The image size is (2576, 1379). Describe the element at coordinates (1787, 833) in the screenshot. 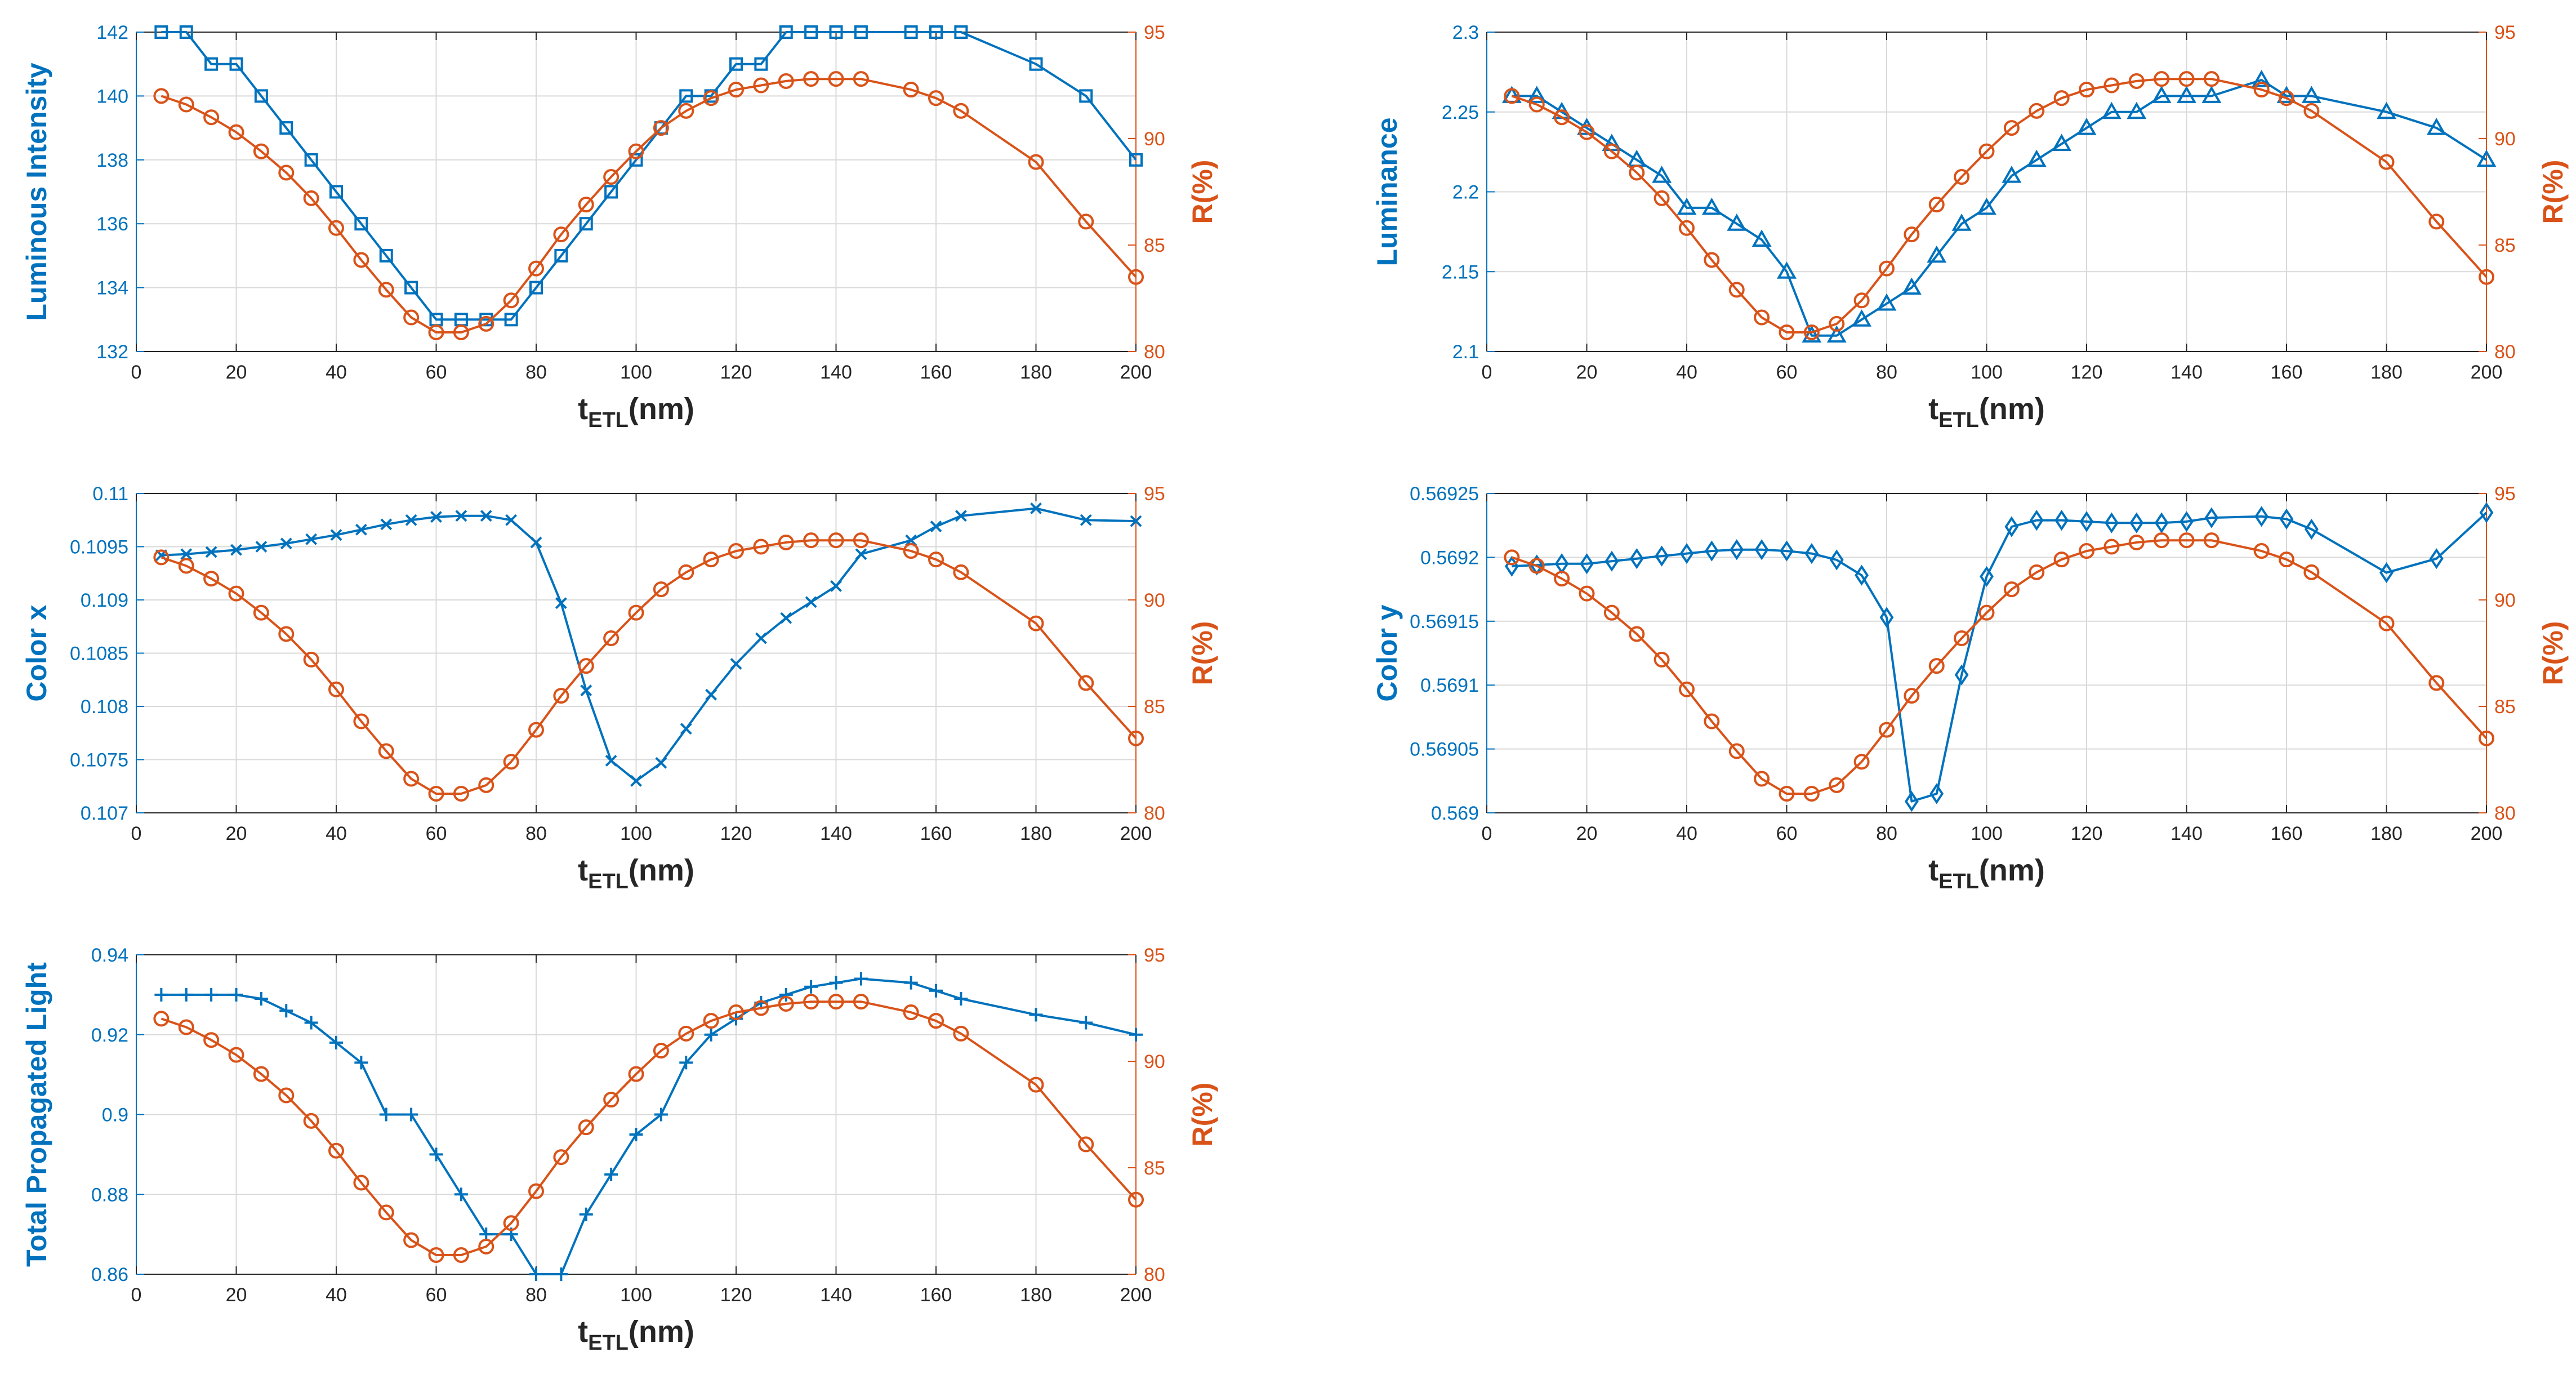

I see `x-tick-label: 60` at that location.